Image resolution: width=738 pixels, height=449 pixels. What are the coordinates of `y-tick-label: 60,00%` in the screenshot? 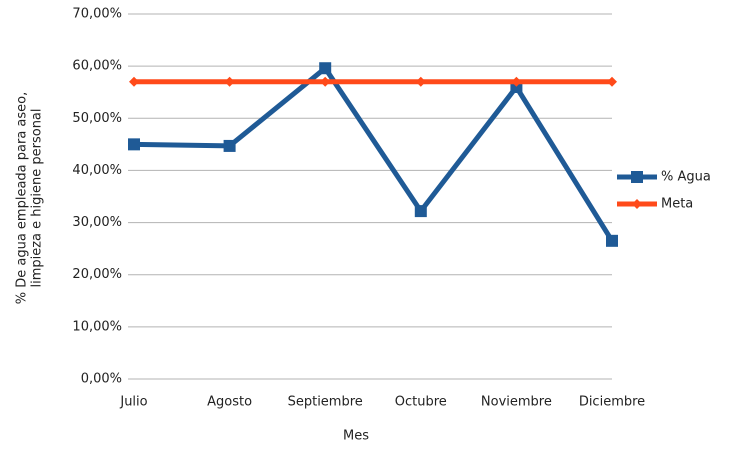 It's located at (97, 66).